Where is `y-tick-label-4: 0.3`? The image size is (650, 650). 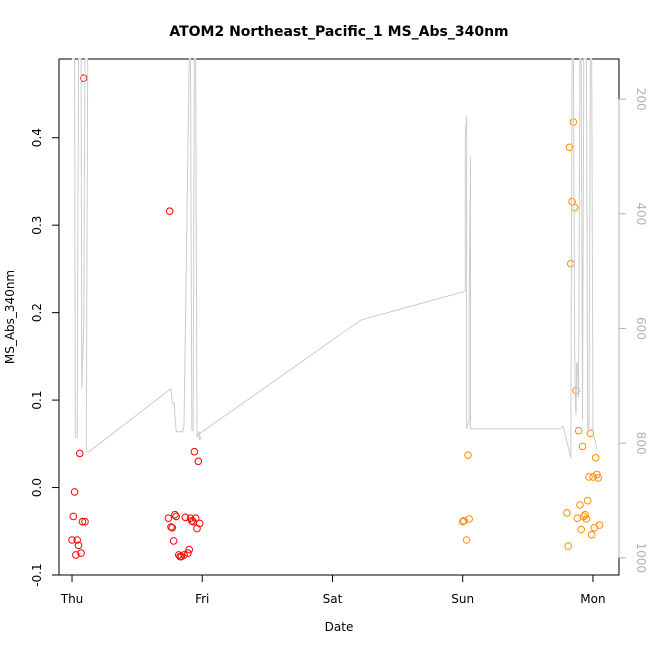
y-tick-label-4: 0.3 is located at coordinates (37, 225).